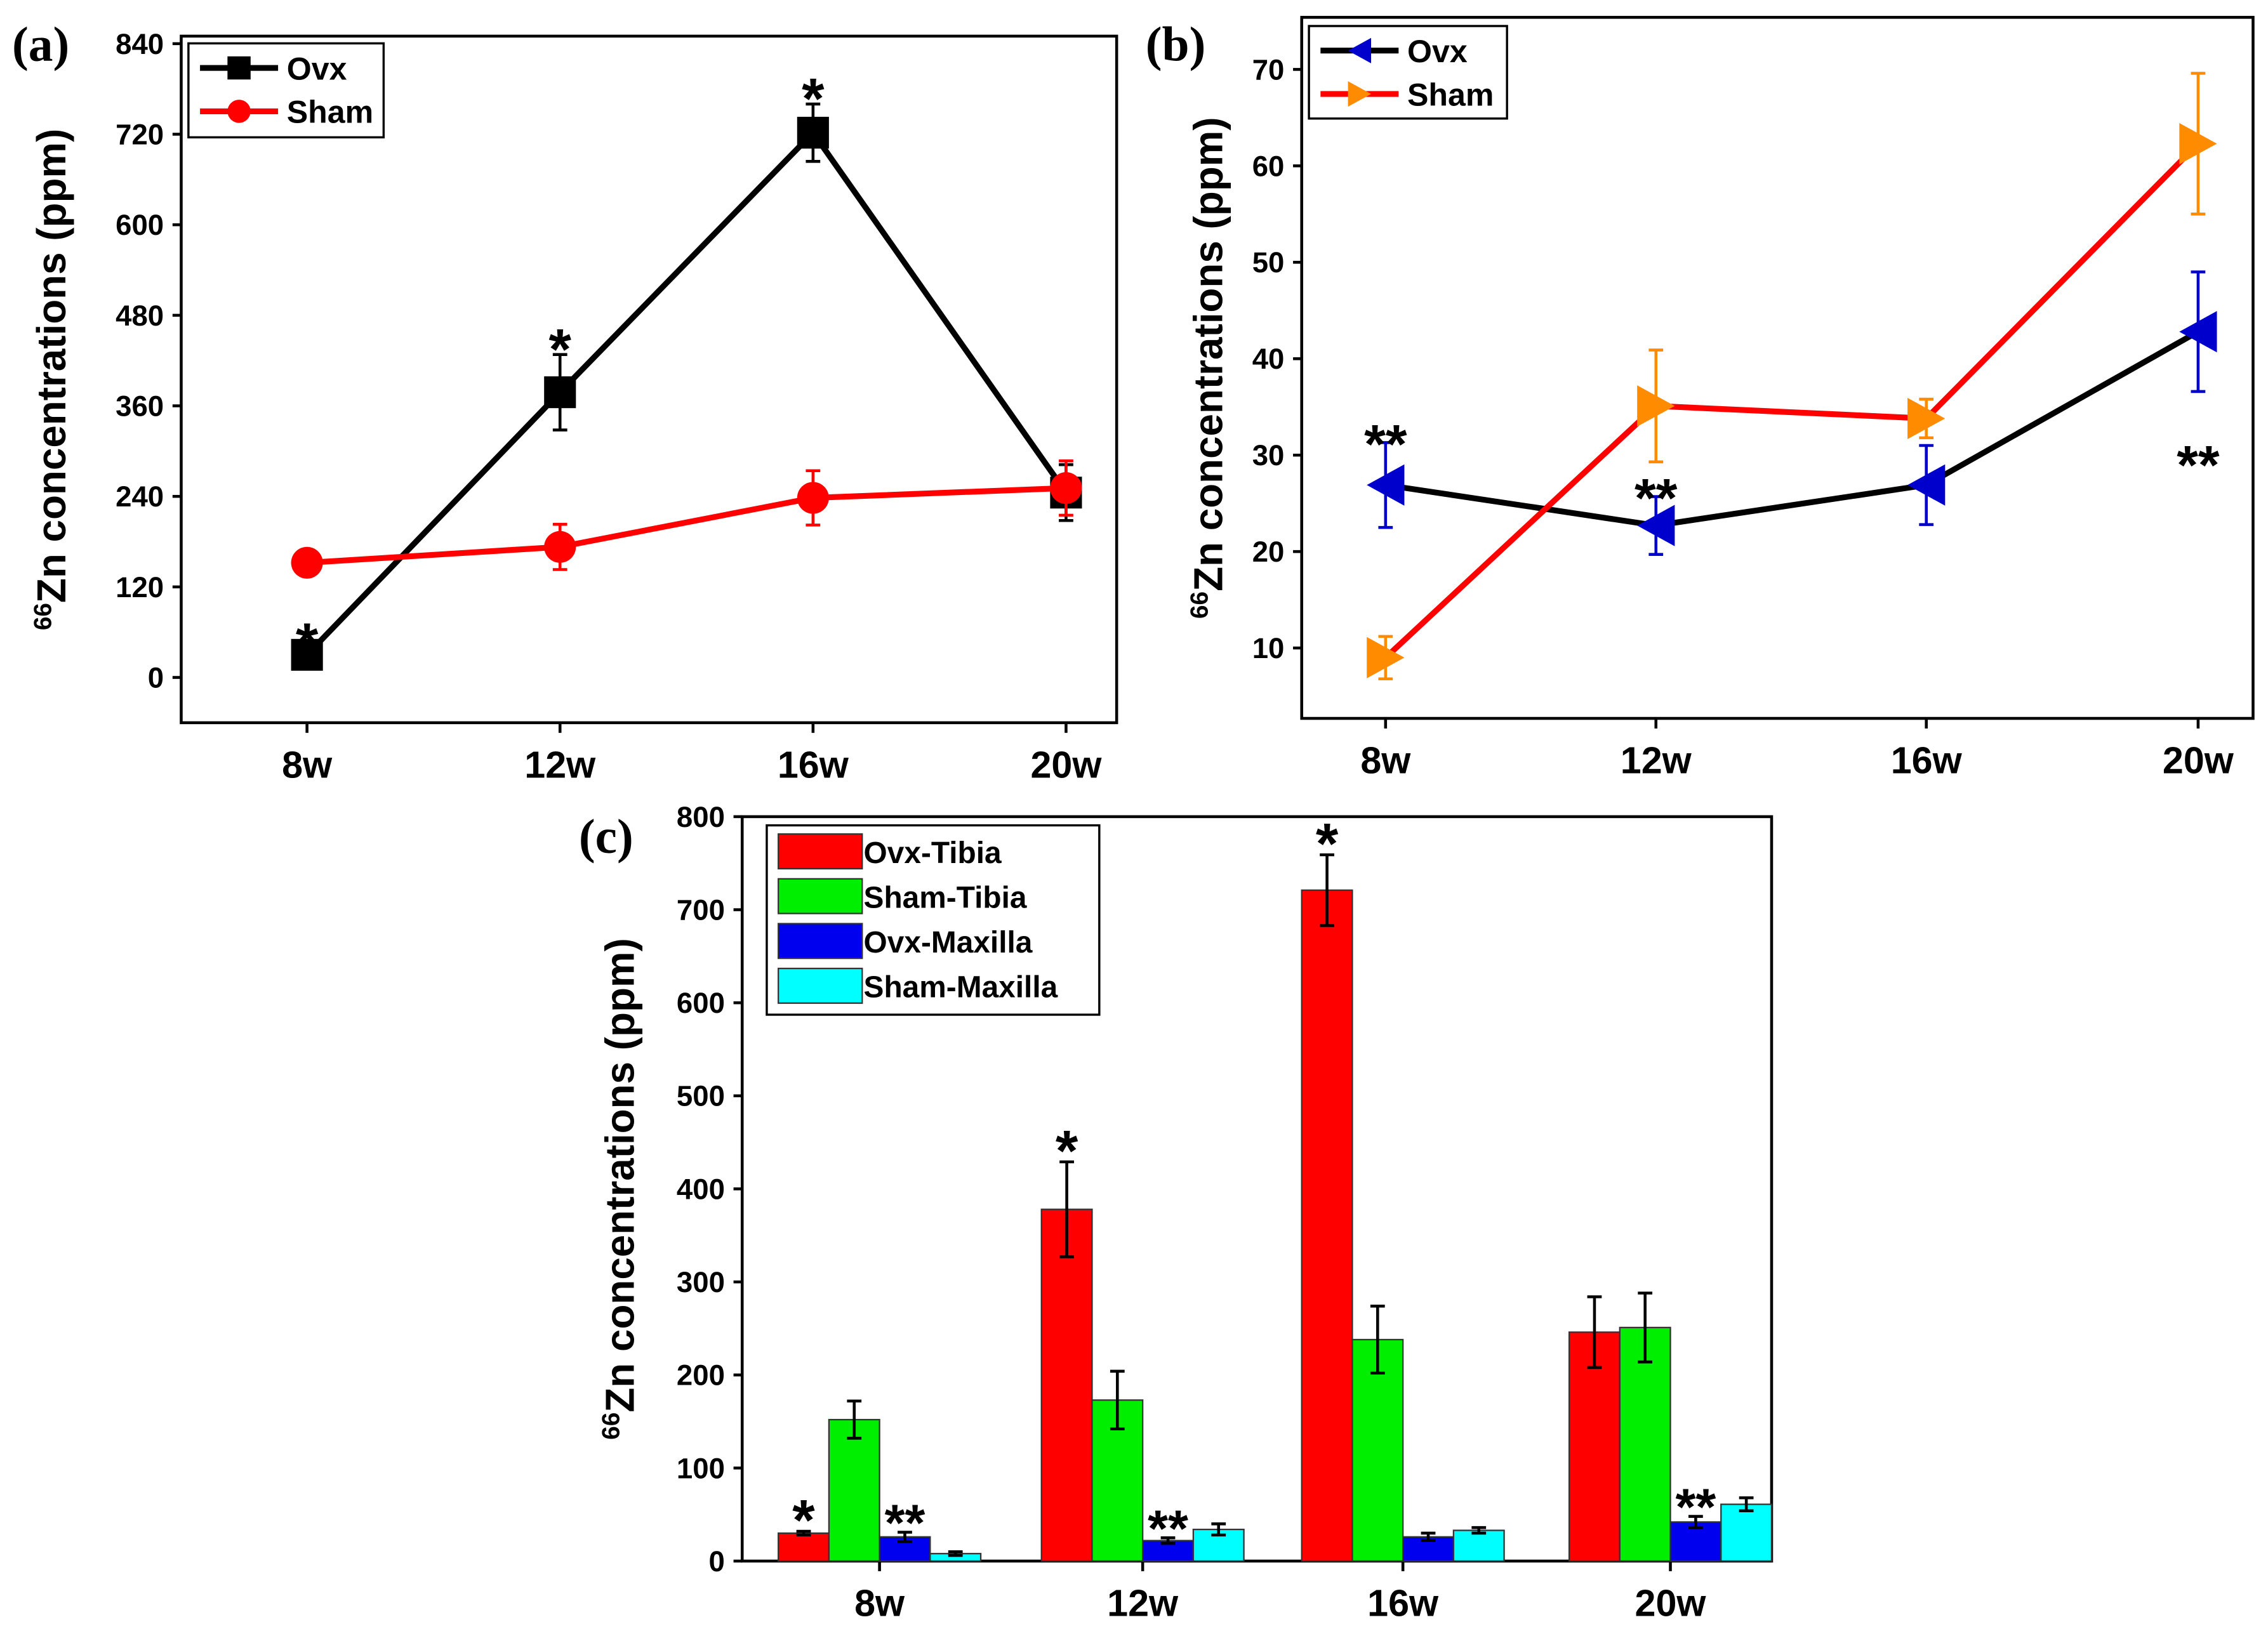  I want to click on legend-label: Ovx-Maxilla, so click(948, 943).